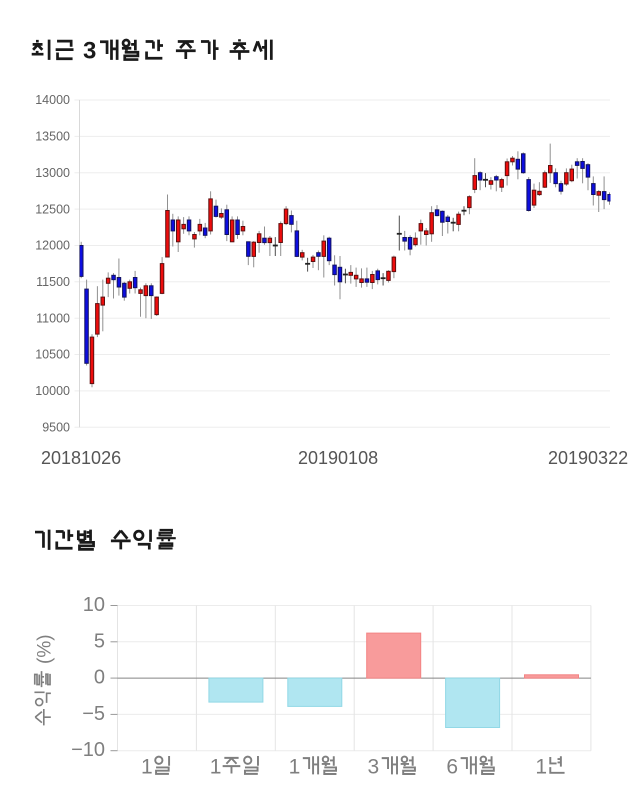  I want to click on svg-text: 10000, so click(52, 391).